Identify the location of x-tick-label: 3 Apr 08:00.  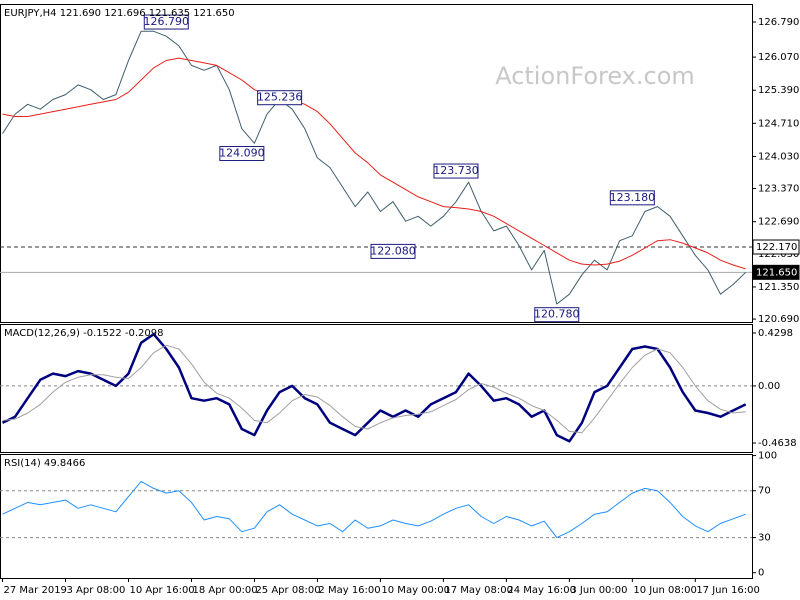
(96, 590).